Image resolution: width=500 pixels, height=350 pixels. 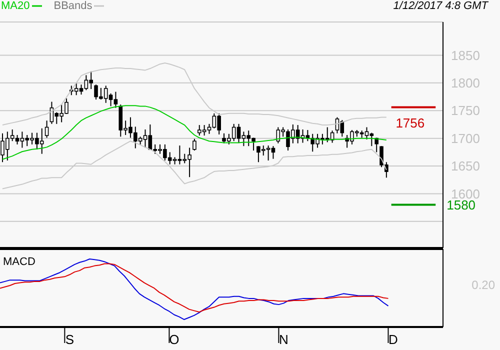 What do you see at coordinates (465, 55) in the screenshot?
I see `y-tick-label: 1850` at bounding box center [465, 55].